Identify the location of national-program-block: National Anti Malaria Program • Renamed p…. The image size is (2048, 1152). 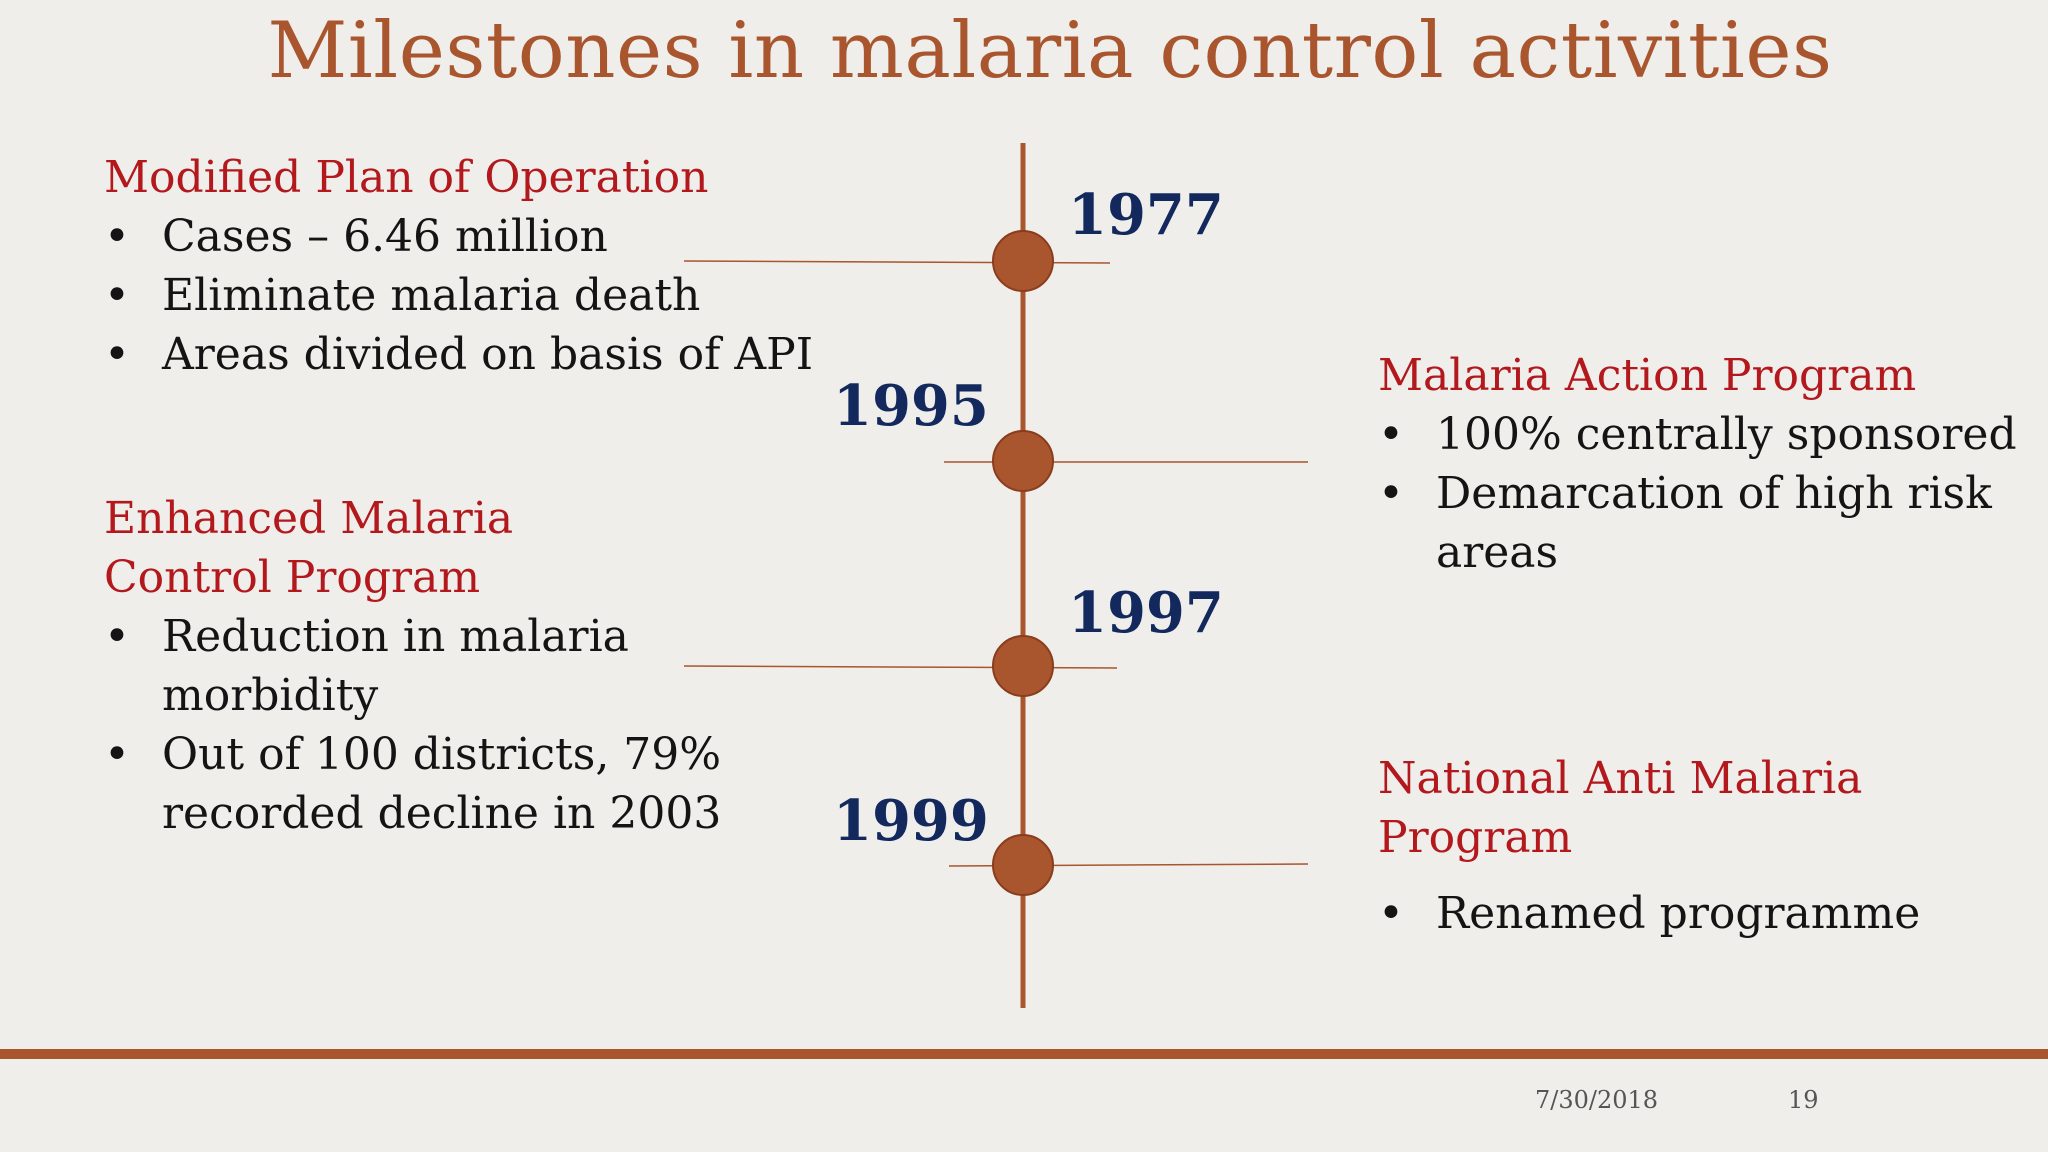
(1698, 846).